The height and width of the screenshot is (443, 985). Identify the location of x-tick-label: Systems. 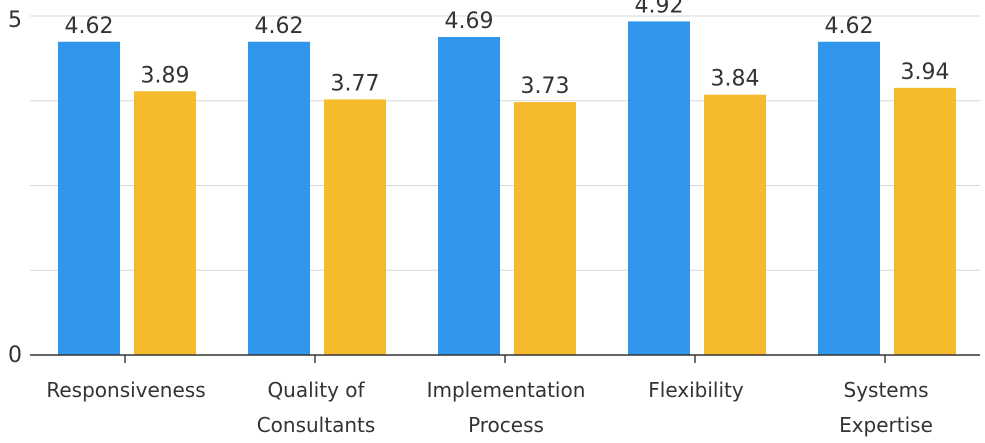
(886, 390).